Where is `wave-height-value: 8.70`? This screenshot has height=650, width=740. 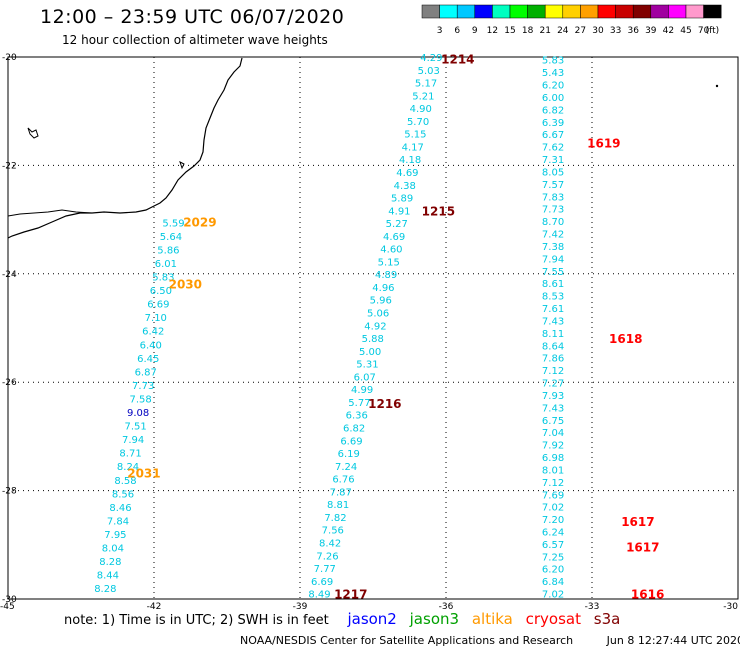
wave-height-value: 8.70 is located at coordinates (553, 222).